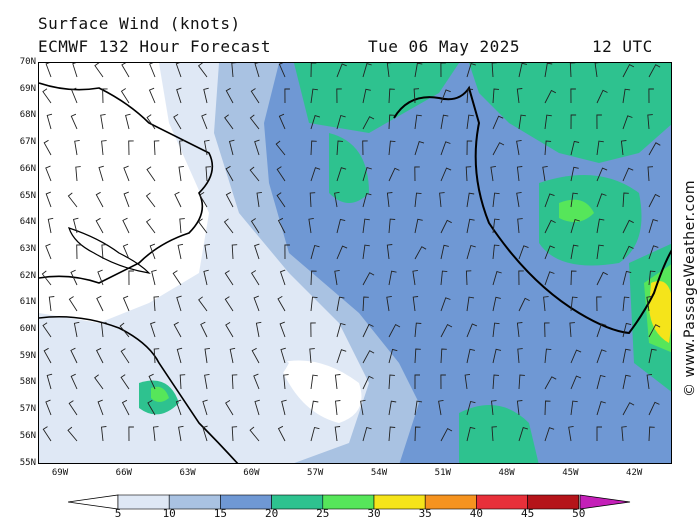  What do you see at coordinates (553, 502) in the screenshot?
I see `colorbar-cell` at bounding box center [553, 502].